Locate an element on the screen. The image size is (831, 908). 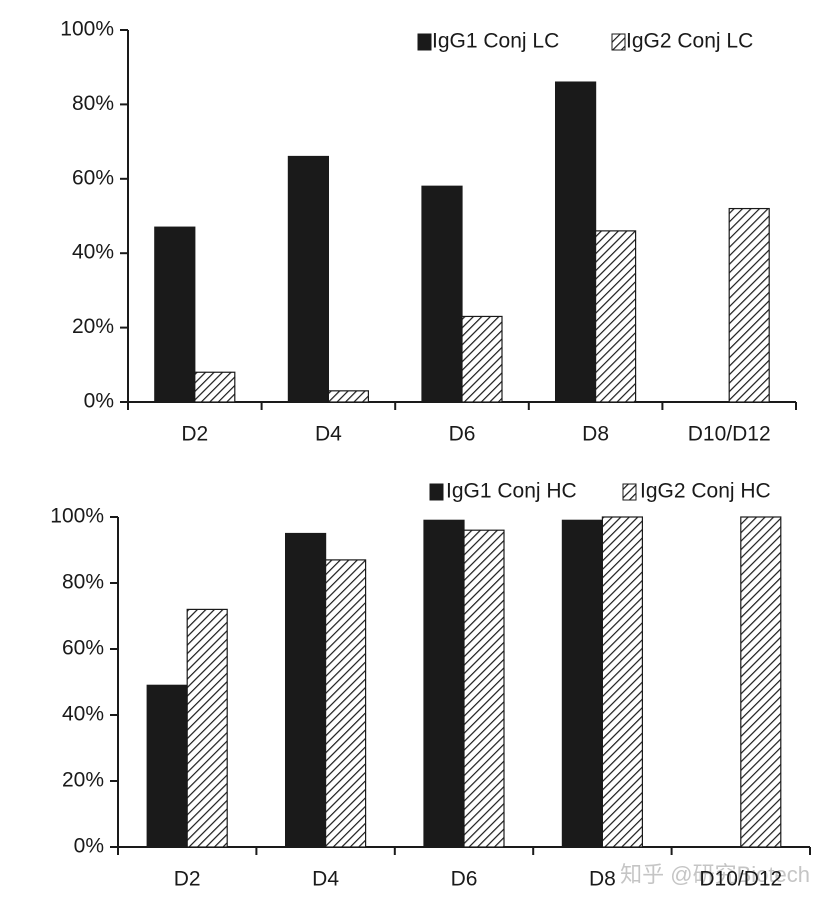
legend-label: IgG1 Conj HC is located at coordinates (511, 491).